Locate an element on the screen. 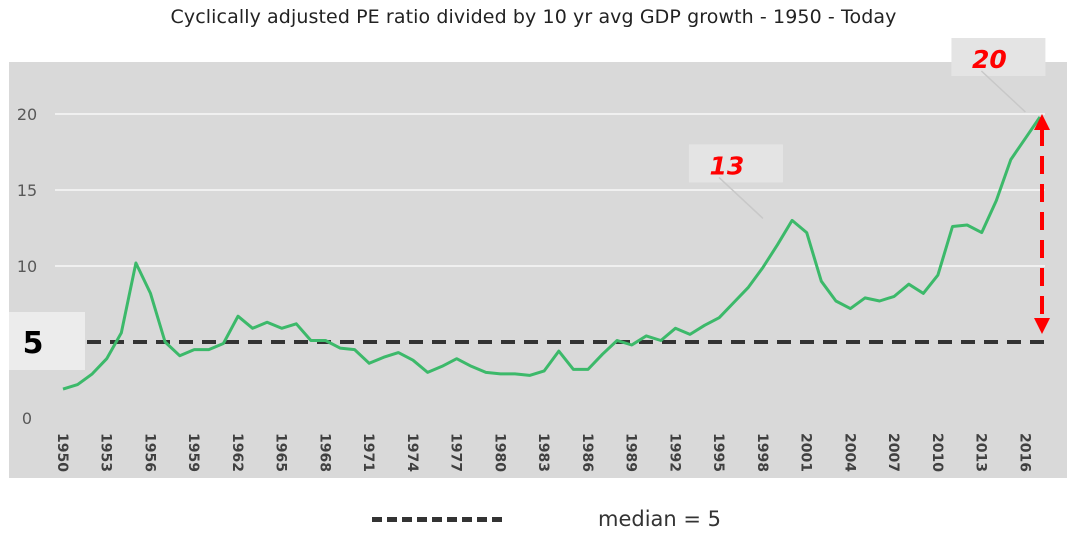  x-tick-label: 1980 is located at coordinates (499, 452).